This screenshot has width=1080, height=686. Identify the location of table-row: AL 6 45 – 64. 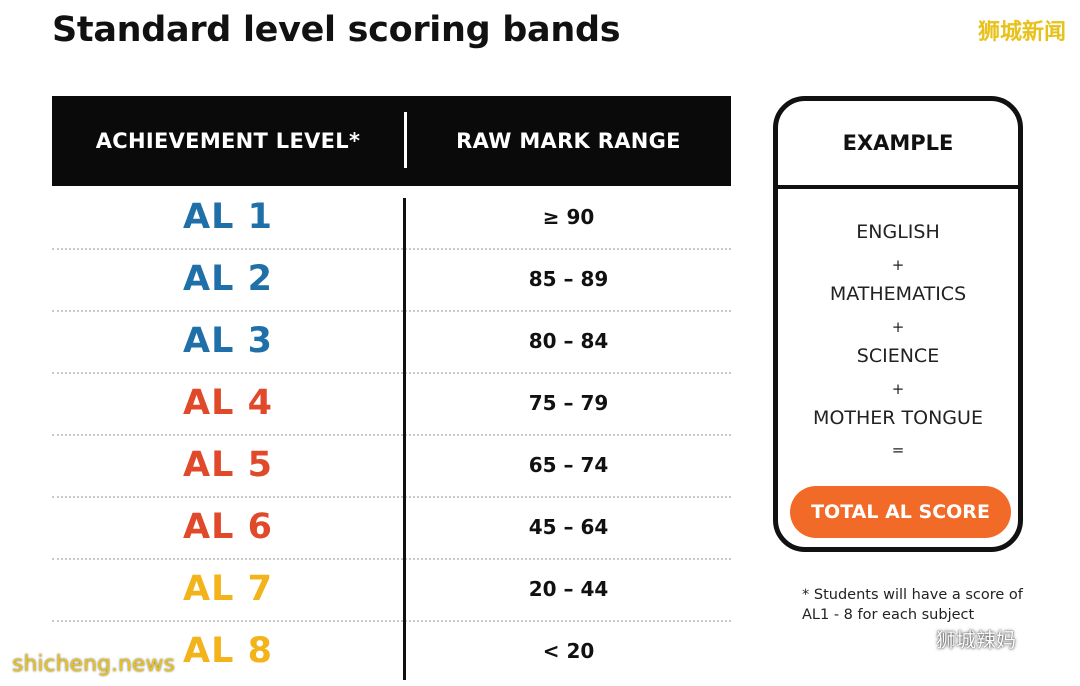
(391, 527).